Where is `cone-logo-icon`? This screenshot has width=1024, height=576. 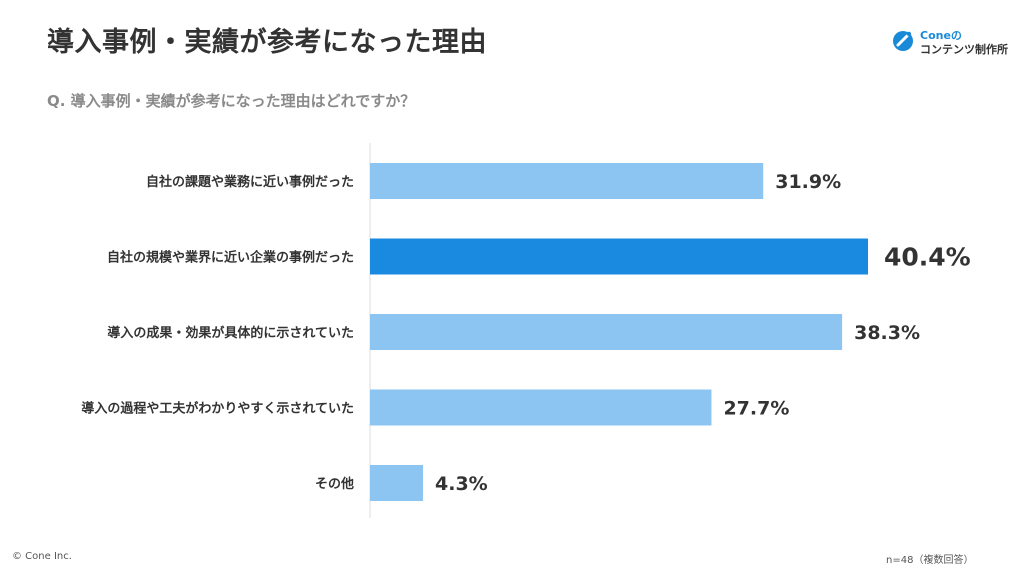
cone-logo-icon is located at coordinates (903, 41).